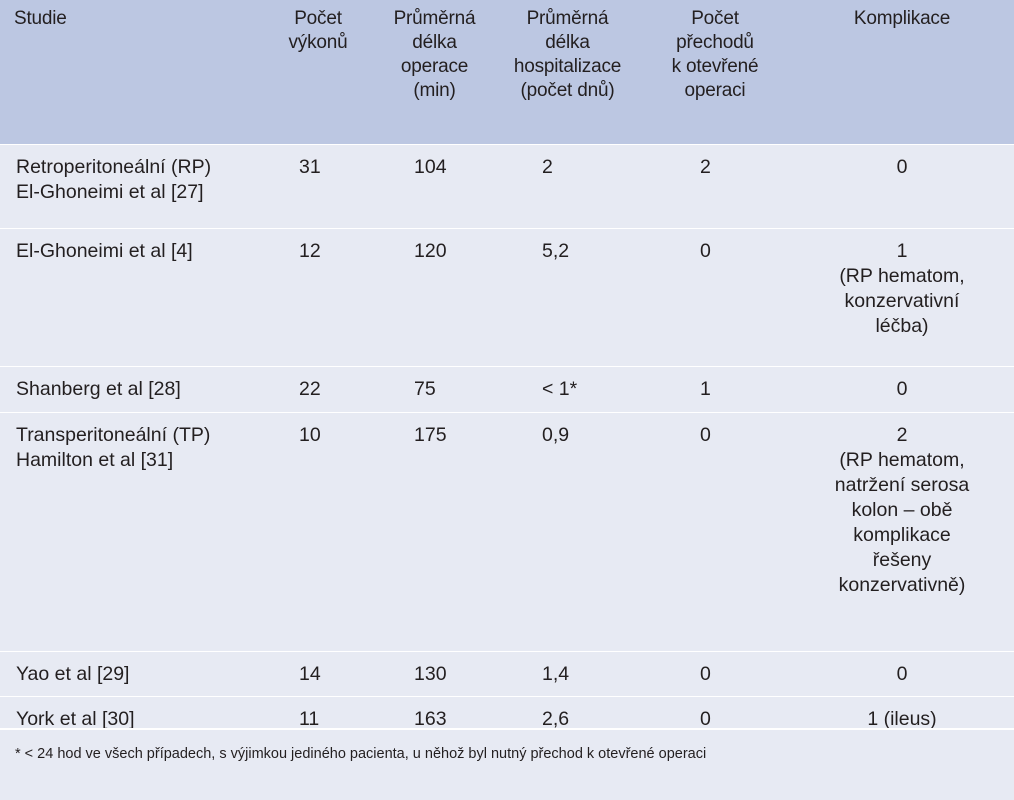 The height and width of the screenshot is (800, 1014). What do you see at coordinates (318, 296) in the screenshot?
I see `cell-procedures: 12` at bounding box center [318, 296].